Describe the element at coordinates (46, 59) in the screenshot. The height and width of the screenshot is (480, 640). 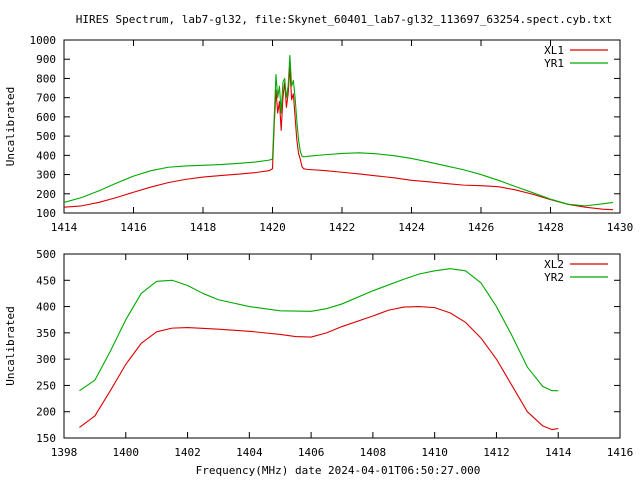
I see `y-tick-label: 900` at that location.